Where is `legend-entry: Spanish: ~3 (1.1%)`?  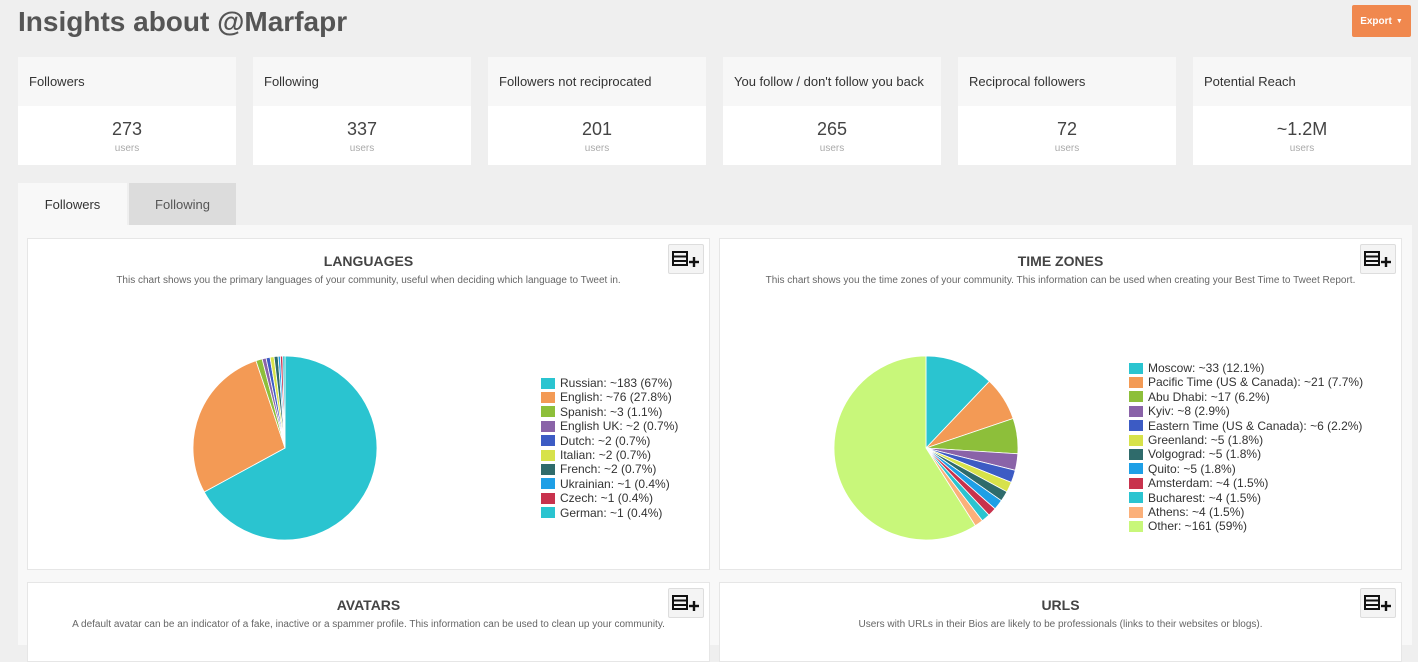
legend-entry: Spanish: ~3 (1.1%) is located at coordinates (609, 412).